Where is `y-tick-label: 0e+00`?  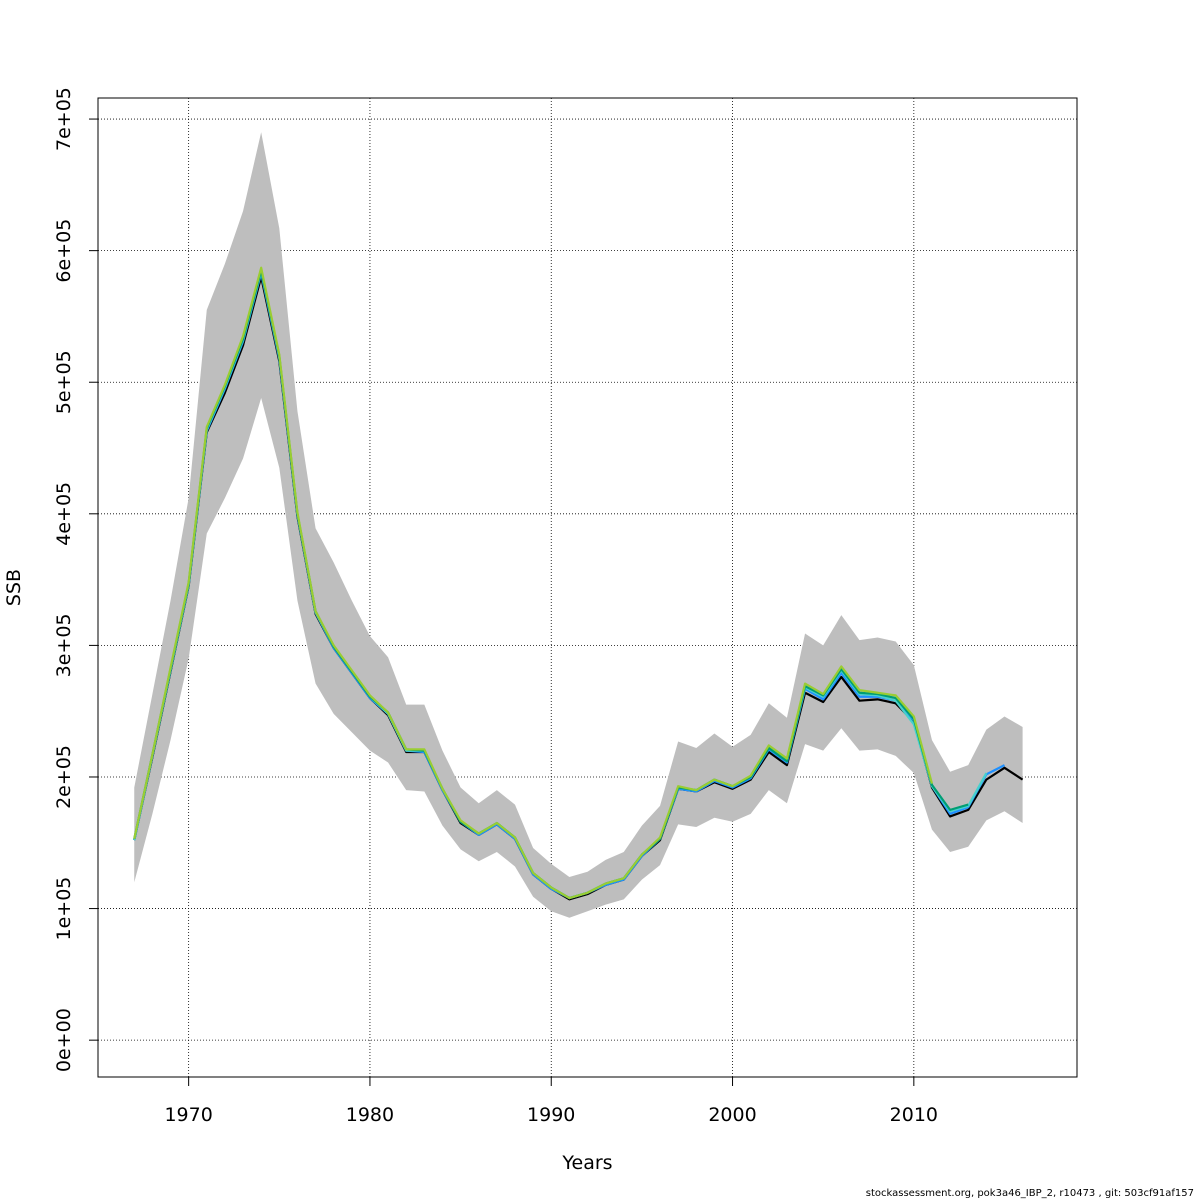 y-tick-label: 0e+00 is located at coordinates (64, 1040).